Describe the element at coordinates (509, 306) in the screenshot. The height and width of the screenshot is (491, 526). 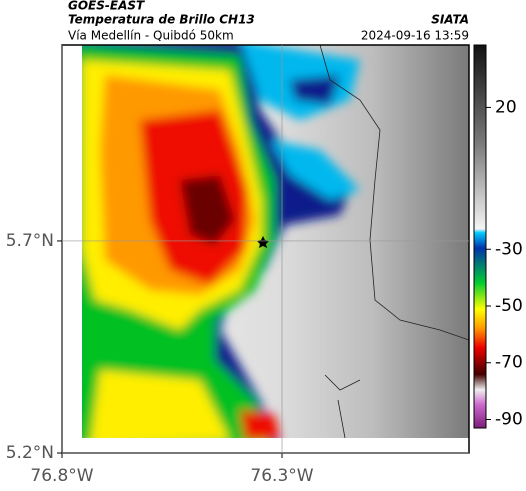
I see `colorbar-label: -50` at that location.